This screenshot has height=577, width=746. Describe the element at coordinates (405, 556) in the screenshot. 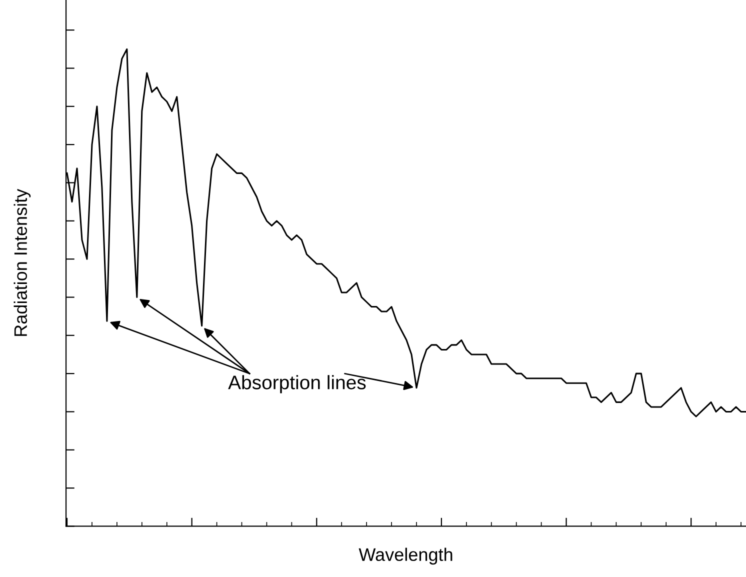

I see `x-axis-title: Wavelength` at that location.